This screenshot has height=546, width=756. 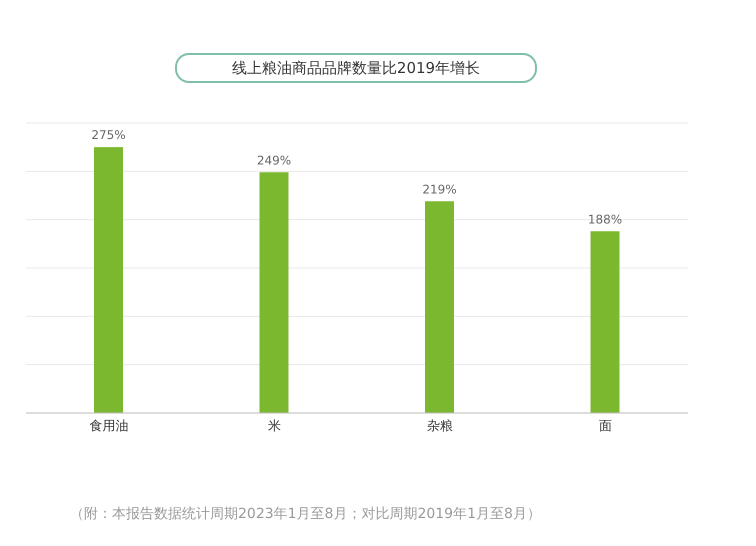 I want to click on x-tick-label: 食用油, so click(x=108, y=426).